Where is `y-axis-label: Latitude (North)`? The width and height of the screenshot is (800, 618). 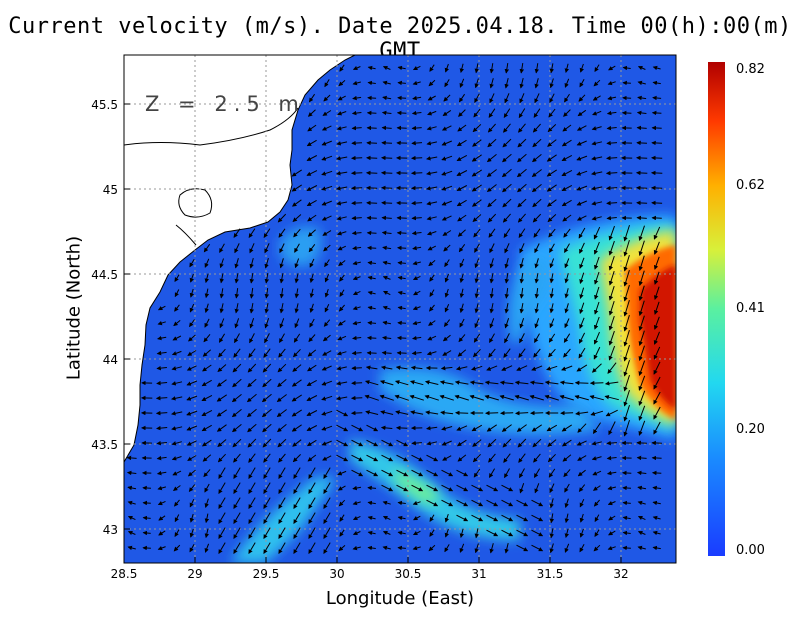 y-axis-label: Latitude (North) is located at coordinates (74, 308).